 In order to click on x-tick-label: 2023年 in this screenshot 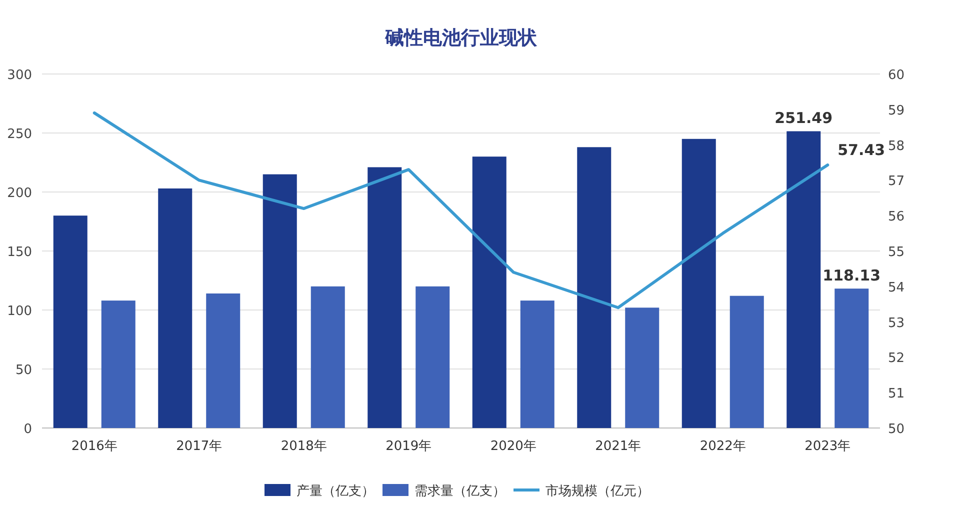, I will do `click(827, 446)`.